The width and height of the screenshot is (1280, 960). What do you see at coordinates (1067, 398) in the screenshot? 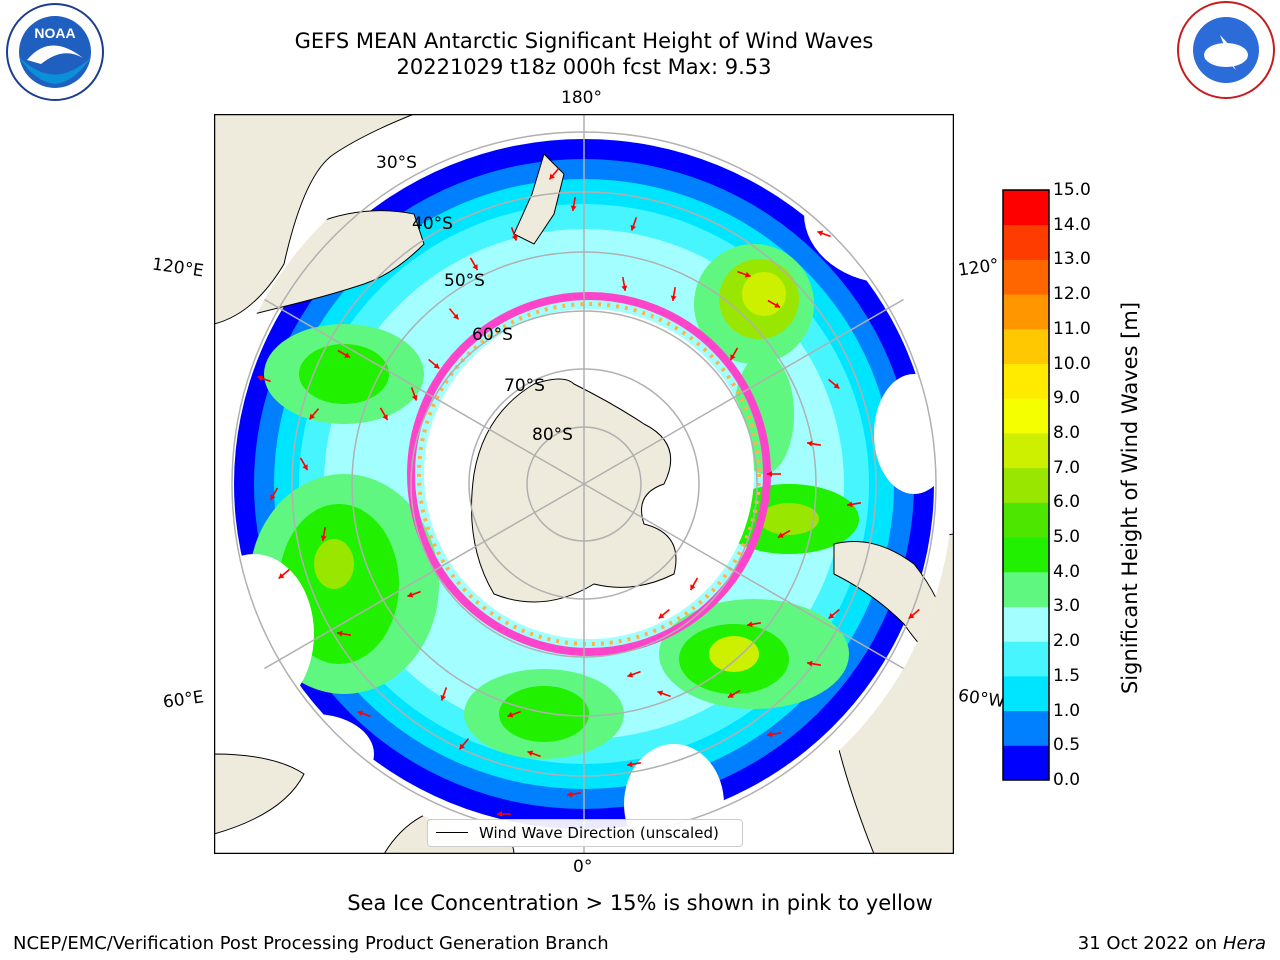
I see `colorbar-tick-label: 9.0` at bounding box center [1067, 398].